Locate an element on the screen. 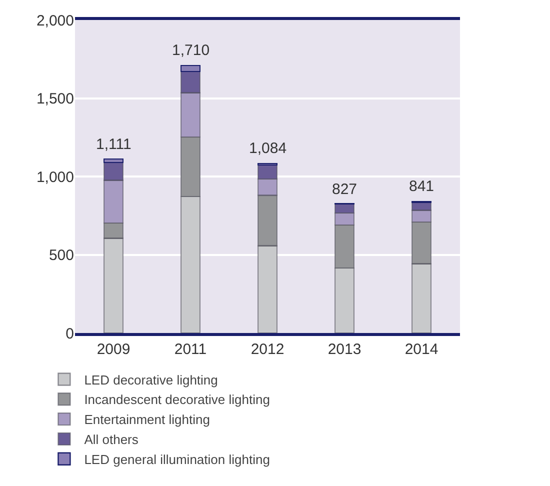  total-label: 827 is located at coordinates (345, 189).